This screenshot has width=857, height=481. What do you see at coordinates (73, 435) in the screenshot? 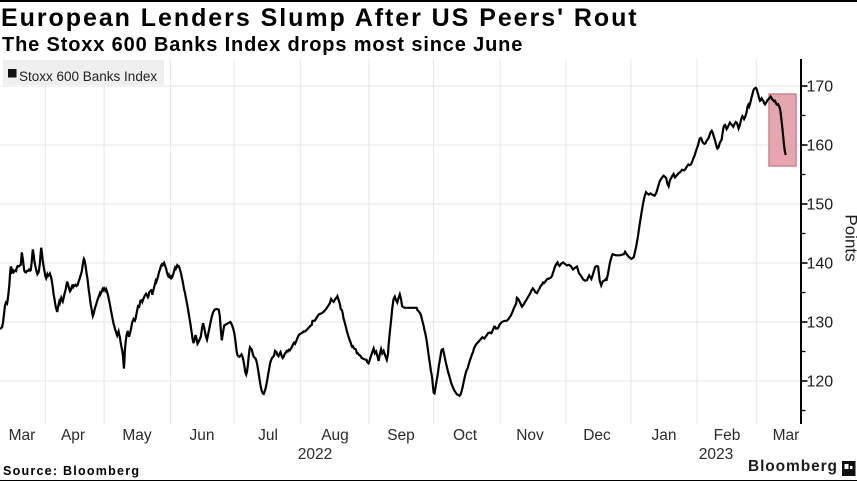
I see `svg-text: Apr` at bounding box center [73, 435].